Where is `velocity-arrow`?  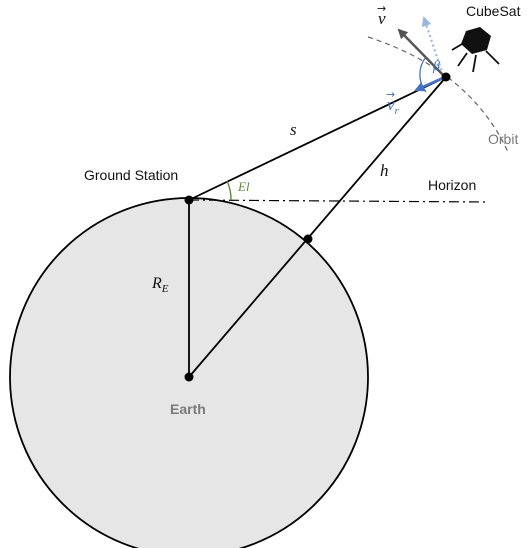 velocity-arrow is located at coordinates (421, 52).